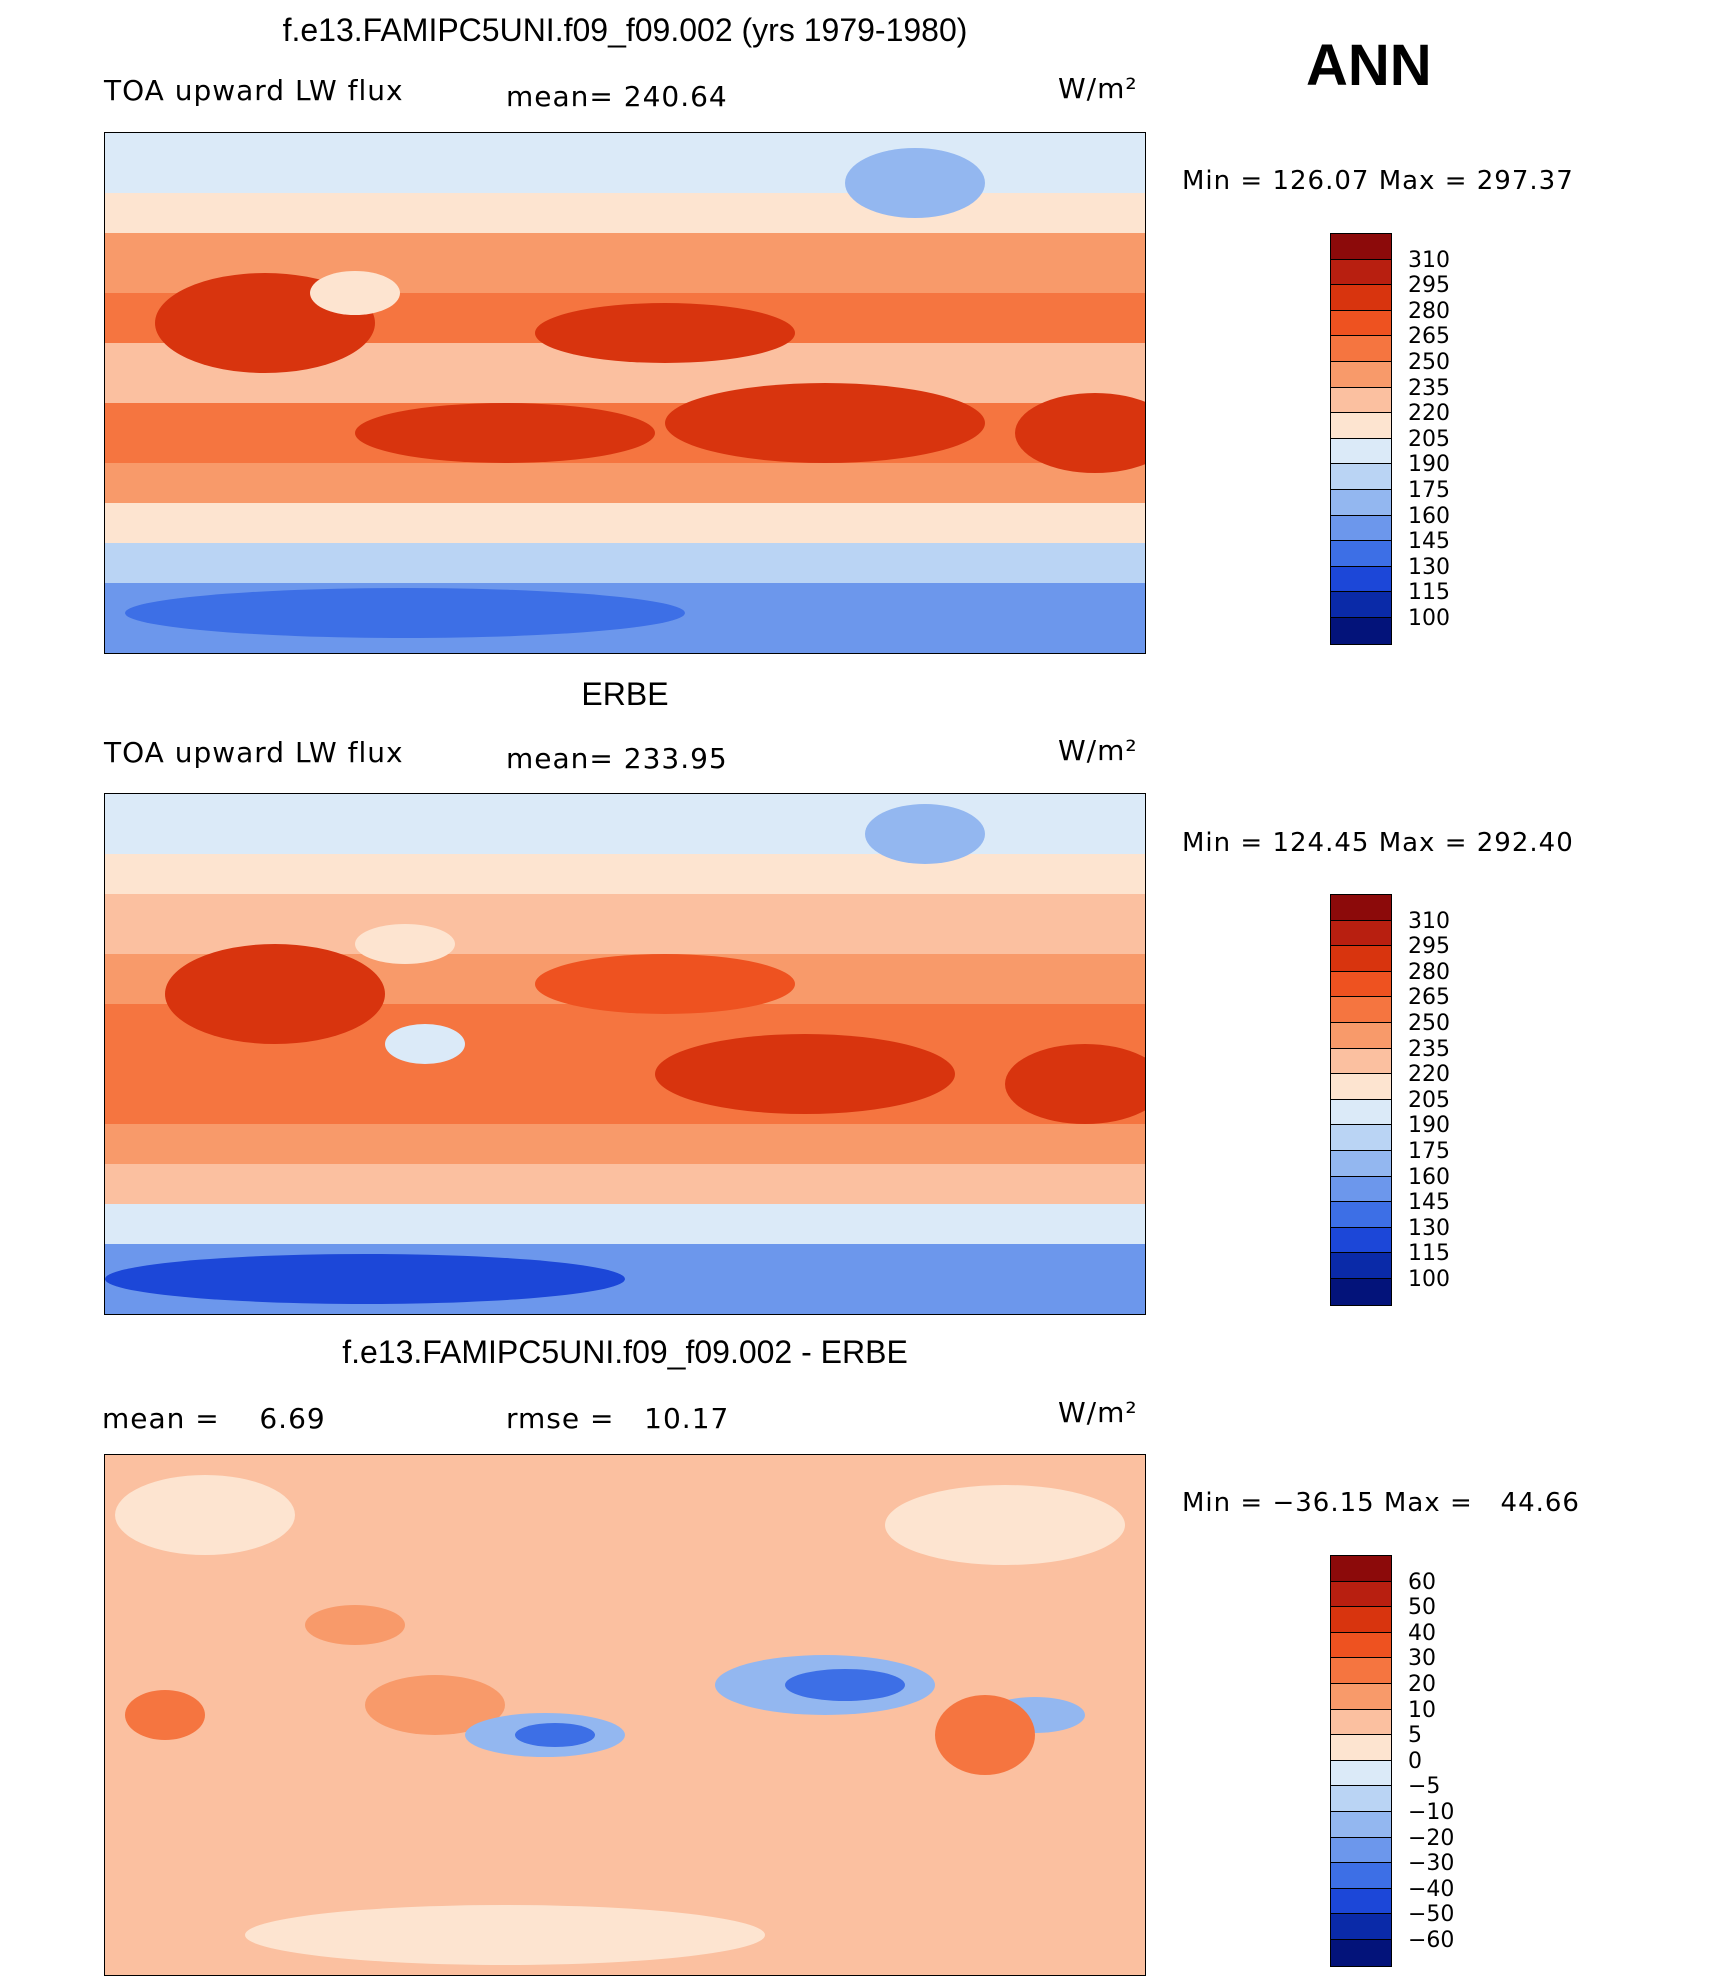 This screenshot has width=1710, height=1979. I want to click on colorbar-obs, so click(1361, 1100).